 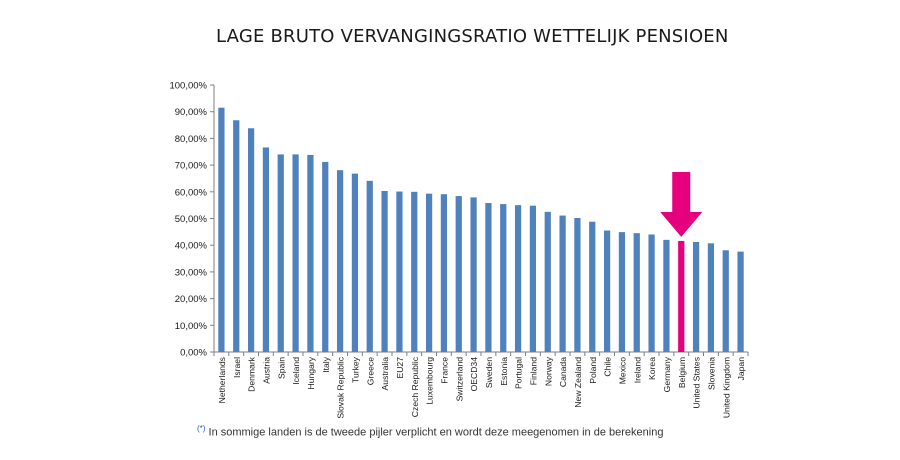 I want to click on x-tick-label: France, so click(x=444, y=370).